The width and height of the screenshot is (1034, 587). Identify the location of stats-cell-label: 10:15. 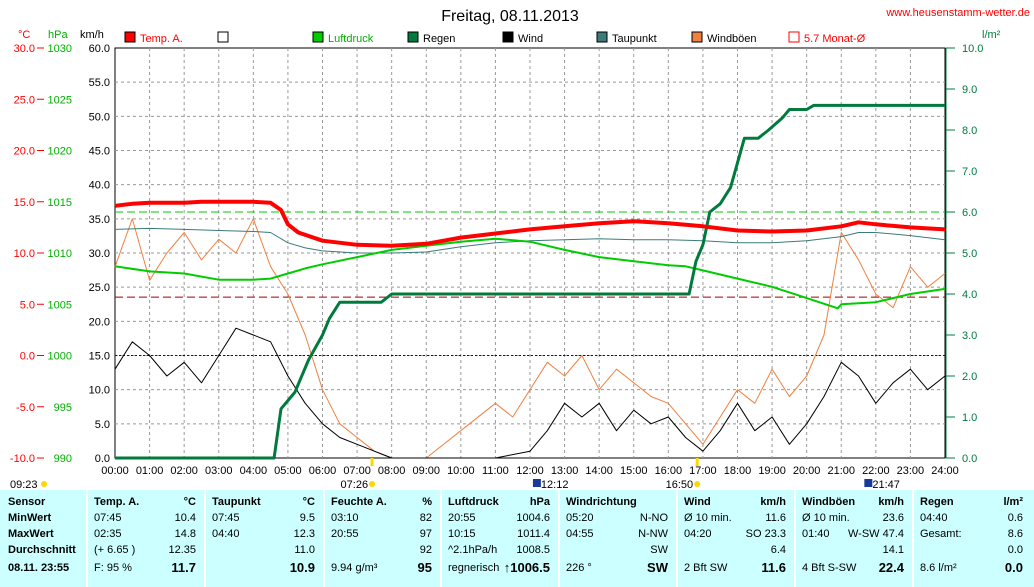
(462, 534).